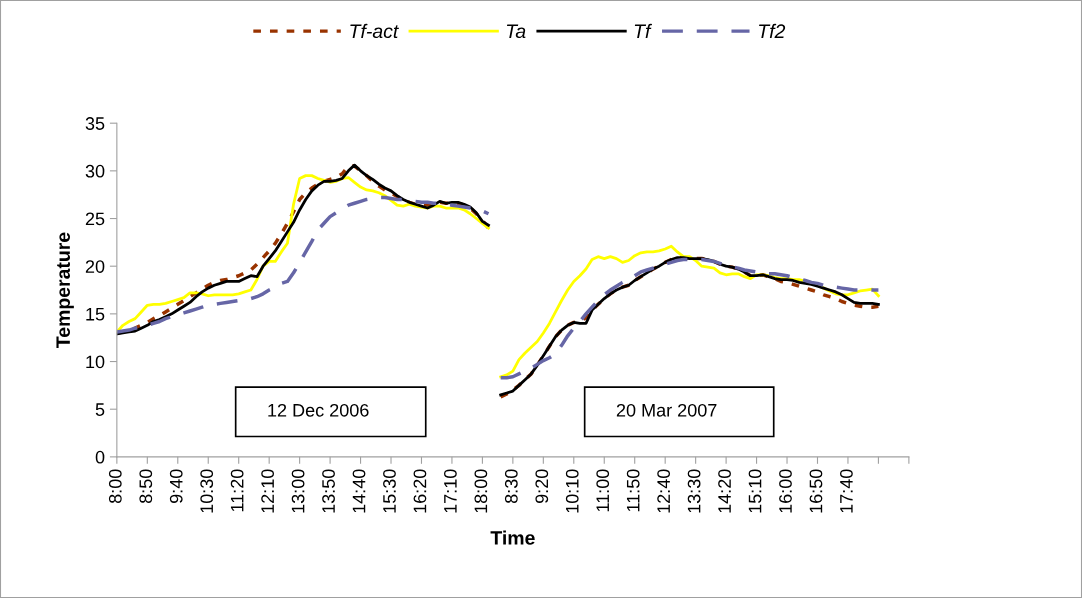 The width and height of the screenshot is (1082, 598). What do you see at coordinates (95, 171) in the screenshot?
I see `y-tick-label: 30` at bounding box center [95, 171].